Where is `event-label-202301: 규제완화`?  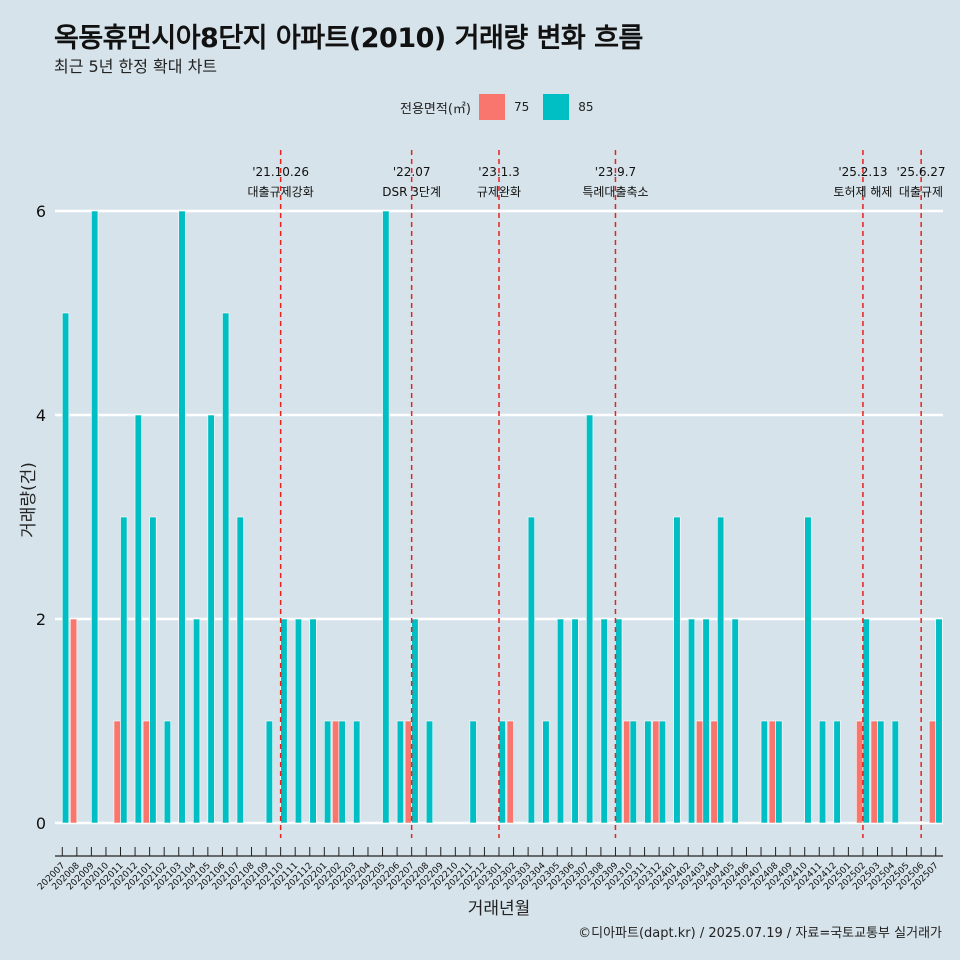 event-label-202301: 규제완화 is located at coordinates (499, 192).